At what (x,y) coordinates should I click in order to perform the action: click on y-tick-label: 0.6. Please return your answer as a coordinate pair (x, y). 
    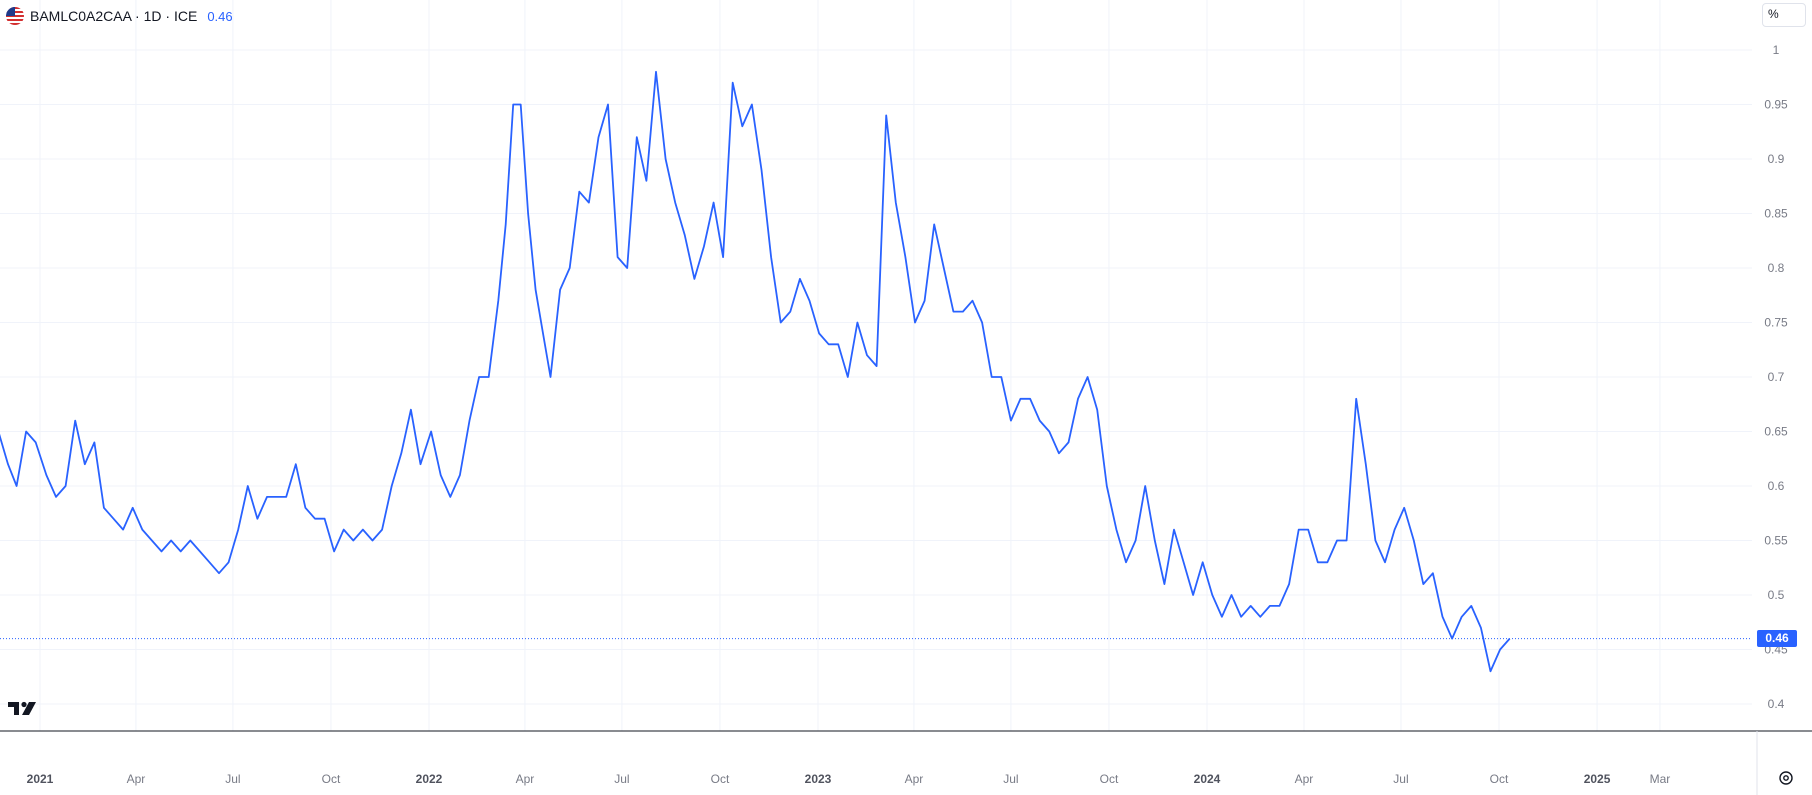
    Looking at the image, I should click on (1776, 486).